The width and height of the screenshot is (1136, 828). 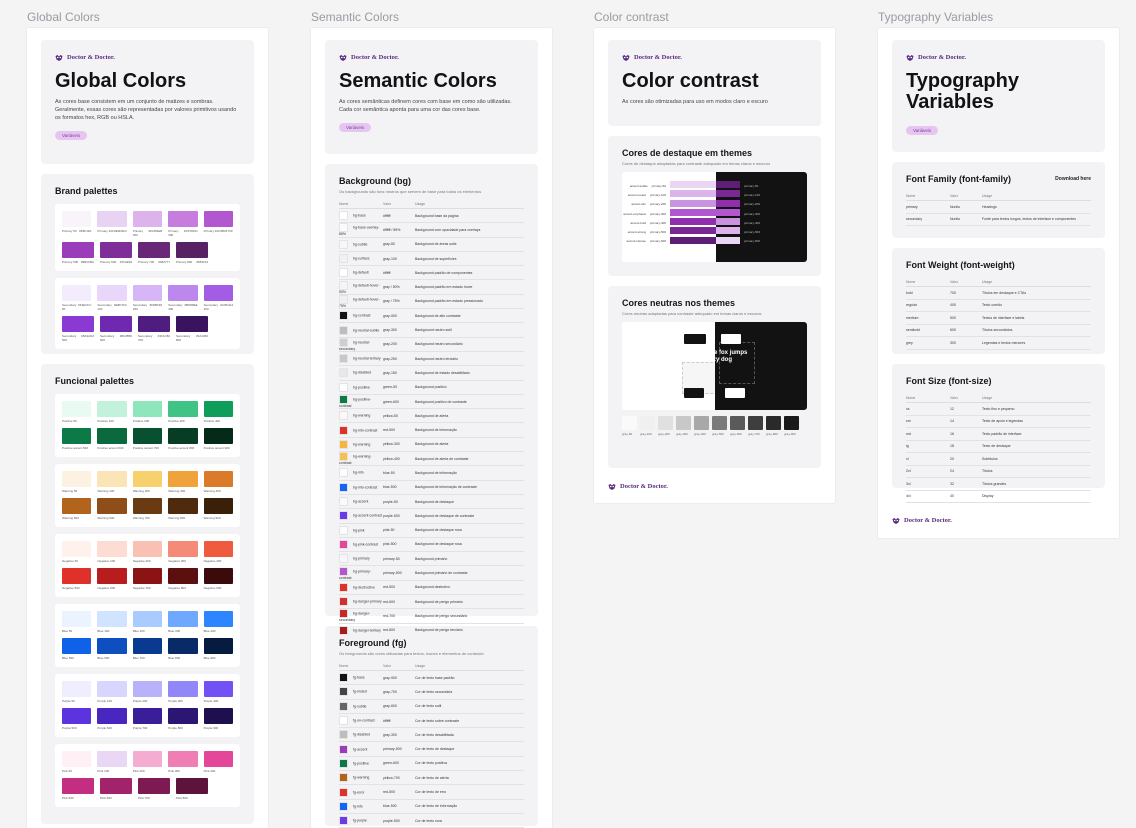 What do you see at coordinates (112, 224) in the screenshot?
I see `color-swatch: Primary 100 #E9D3F2` at bounding box center [112, 224].